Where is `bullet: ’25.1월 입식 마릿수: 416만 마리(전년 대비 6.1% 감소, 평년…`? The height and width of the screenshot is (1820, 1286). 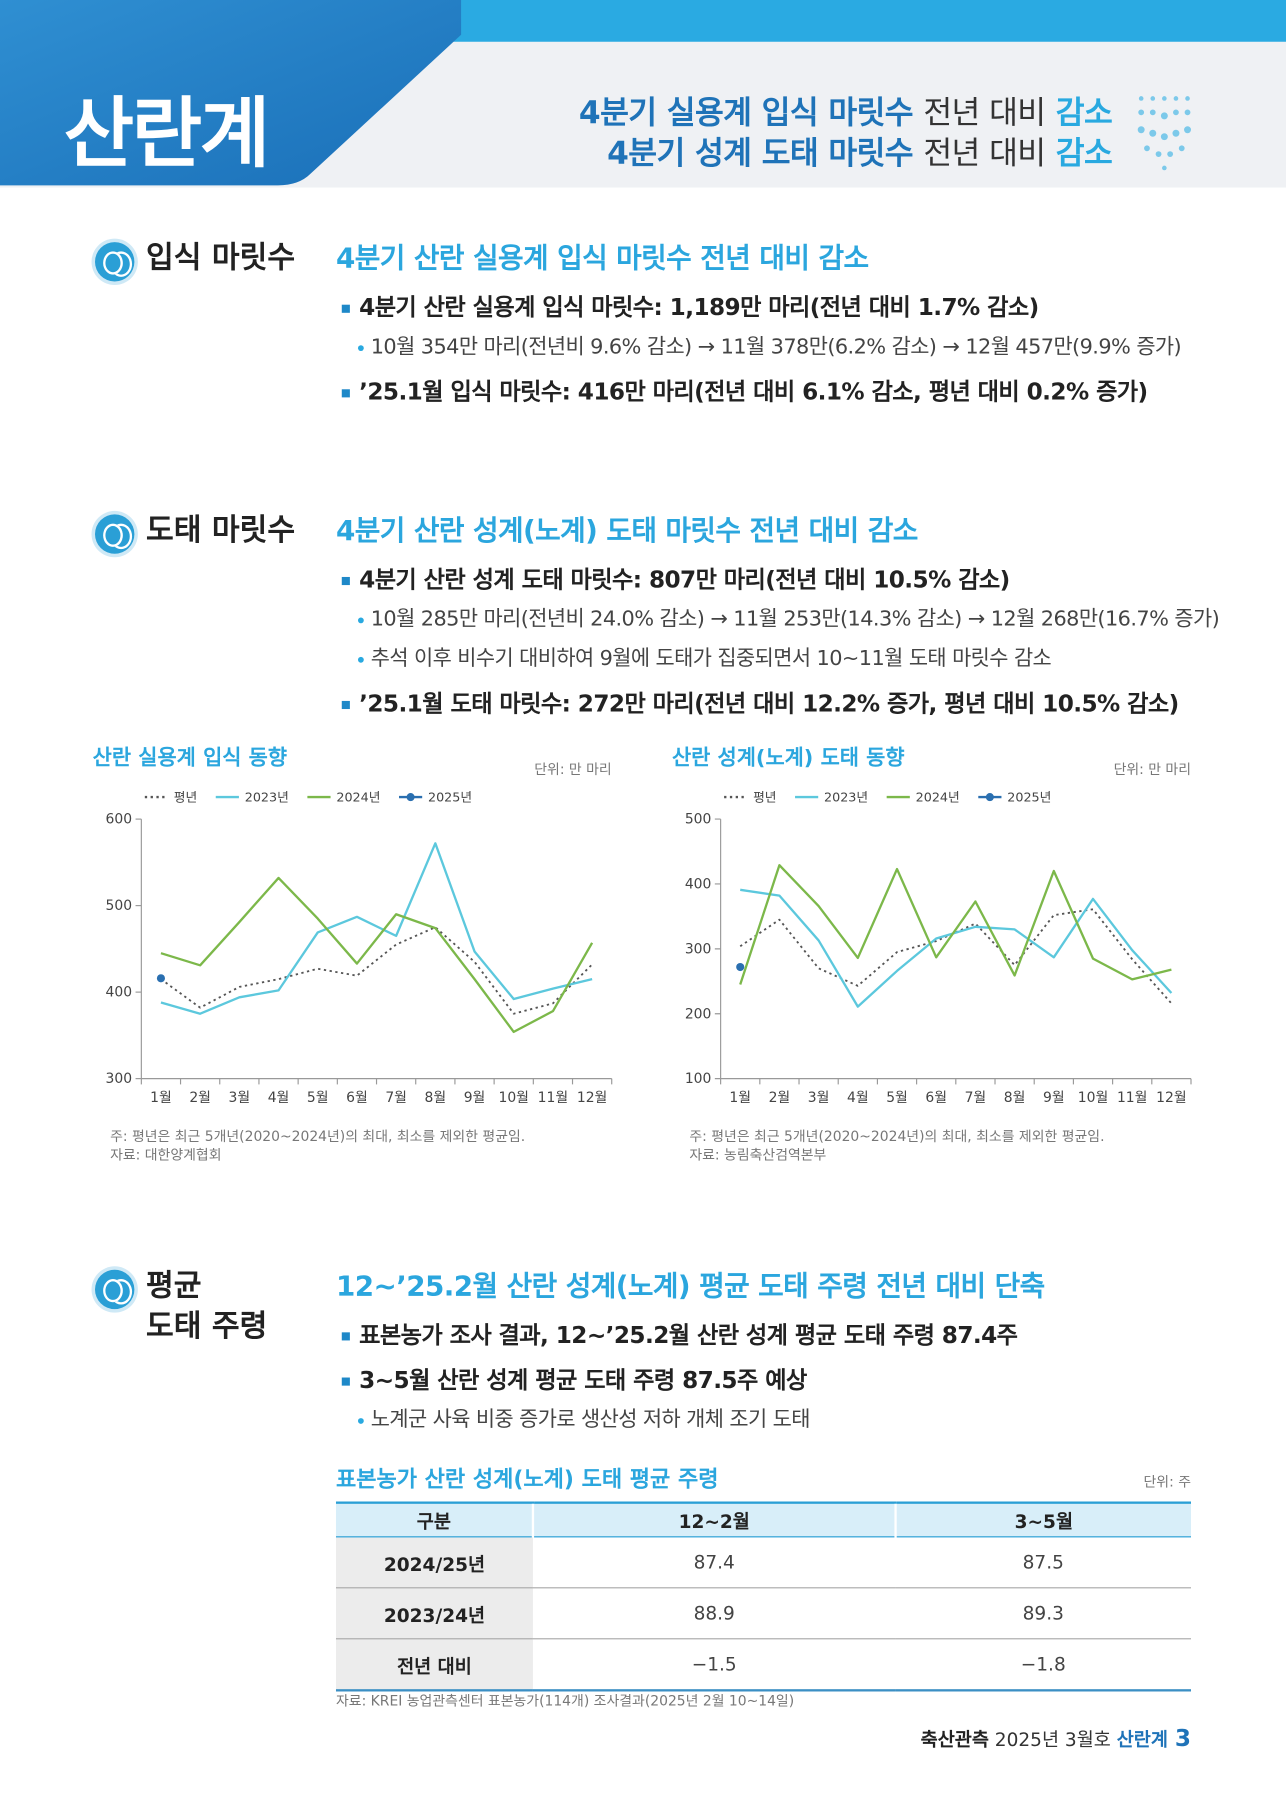
bullet: ’25.1월 입식 마릿수: 416만 마리(전년 대비 6.1% 감소, 평년… is located at coordinates (799, 392).